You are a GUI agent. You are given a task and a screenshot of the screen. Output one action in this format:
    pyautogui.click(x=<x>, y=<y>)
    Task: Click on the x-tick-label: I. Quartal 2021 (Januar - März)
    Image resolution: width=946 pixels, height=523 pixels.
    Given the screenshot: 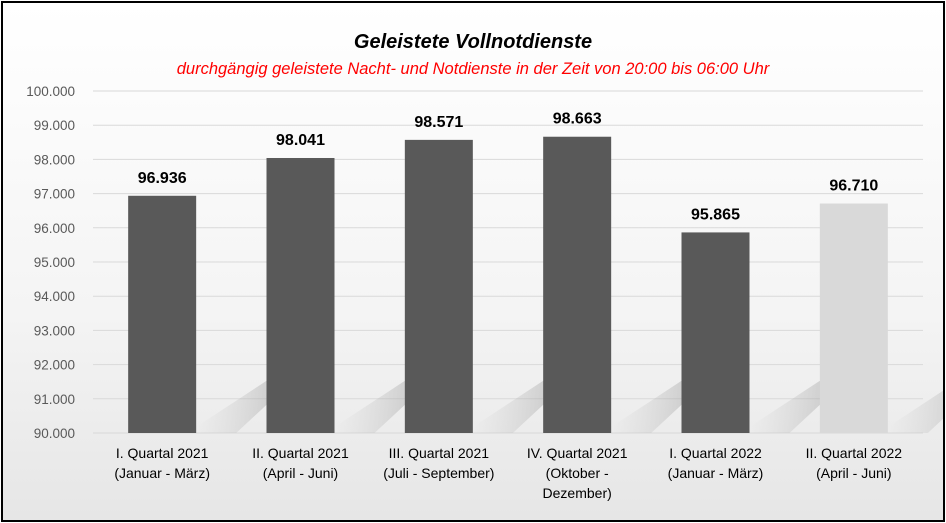 What is the action you would take?
    pyautogui.click(x=162, y=463)
    